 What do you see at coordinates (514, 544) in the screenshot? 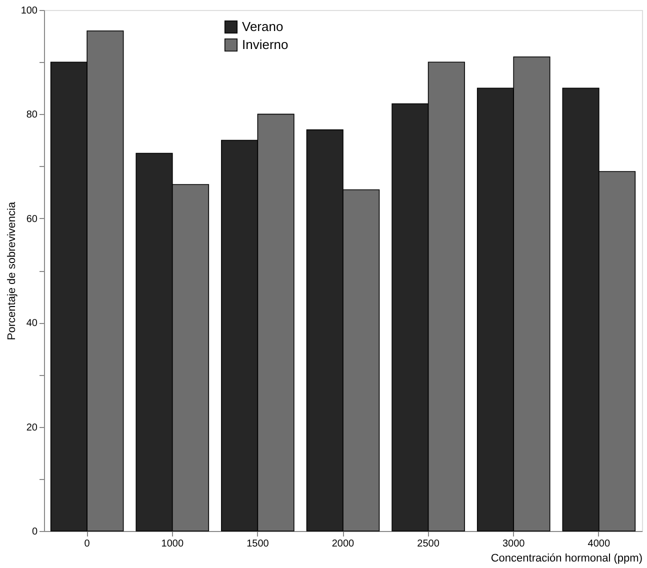
I see `x-tick-label: 3000` at bounding box center [514, 544].